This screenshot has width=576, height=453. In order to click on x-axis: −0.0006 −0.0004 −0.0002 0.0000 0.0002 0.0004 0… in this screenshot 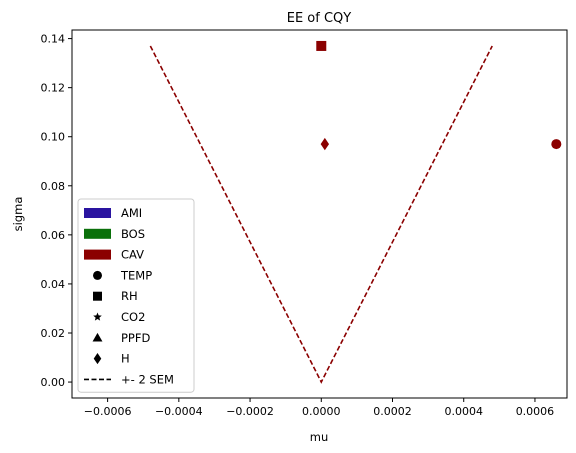, I will do `click(319, 408)`.